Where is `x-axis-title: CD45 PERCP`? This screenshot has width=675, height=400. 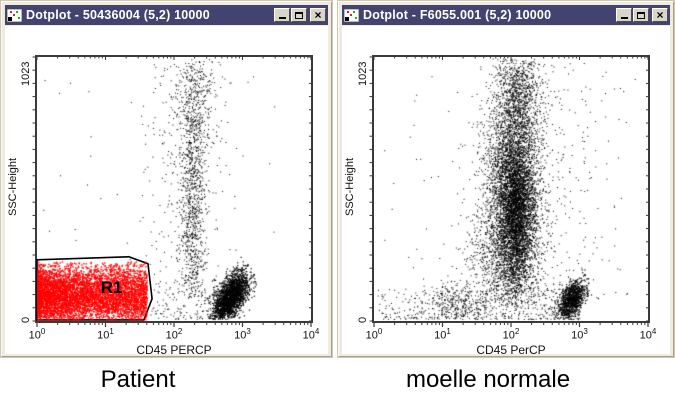 x-axis-title: CD45 PERCP is located at coordinates (174, 348).